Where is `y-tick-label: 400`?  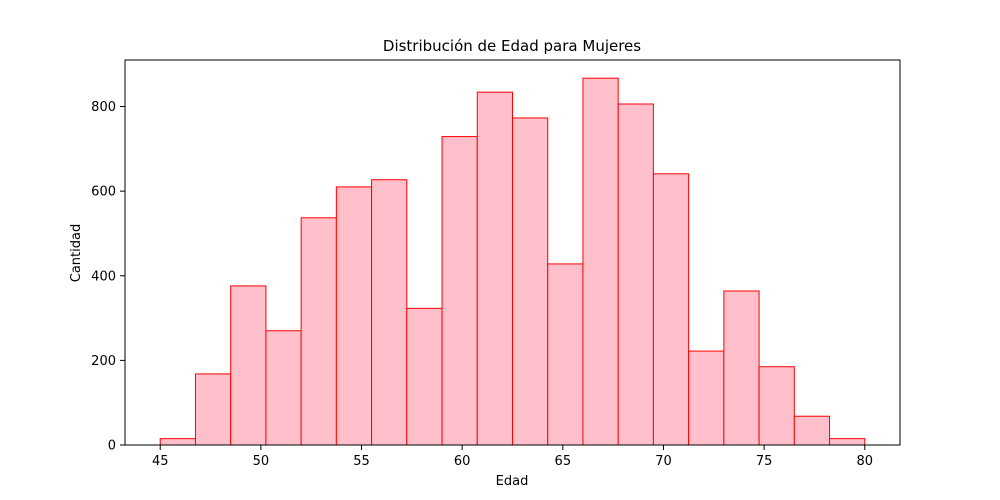
y-tick-label: 400 is located at coordinates (103, 276).